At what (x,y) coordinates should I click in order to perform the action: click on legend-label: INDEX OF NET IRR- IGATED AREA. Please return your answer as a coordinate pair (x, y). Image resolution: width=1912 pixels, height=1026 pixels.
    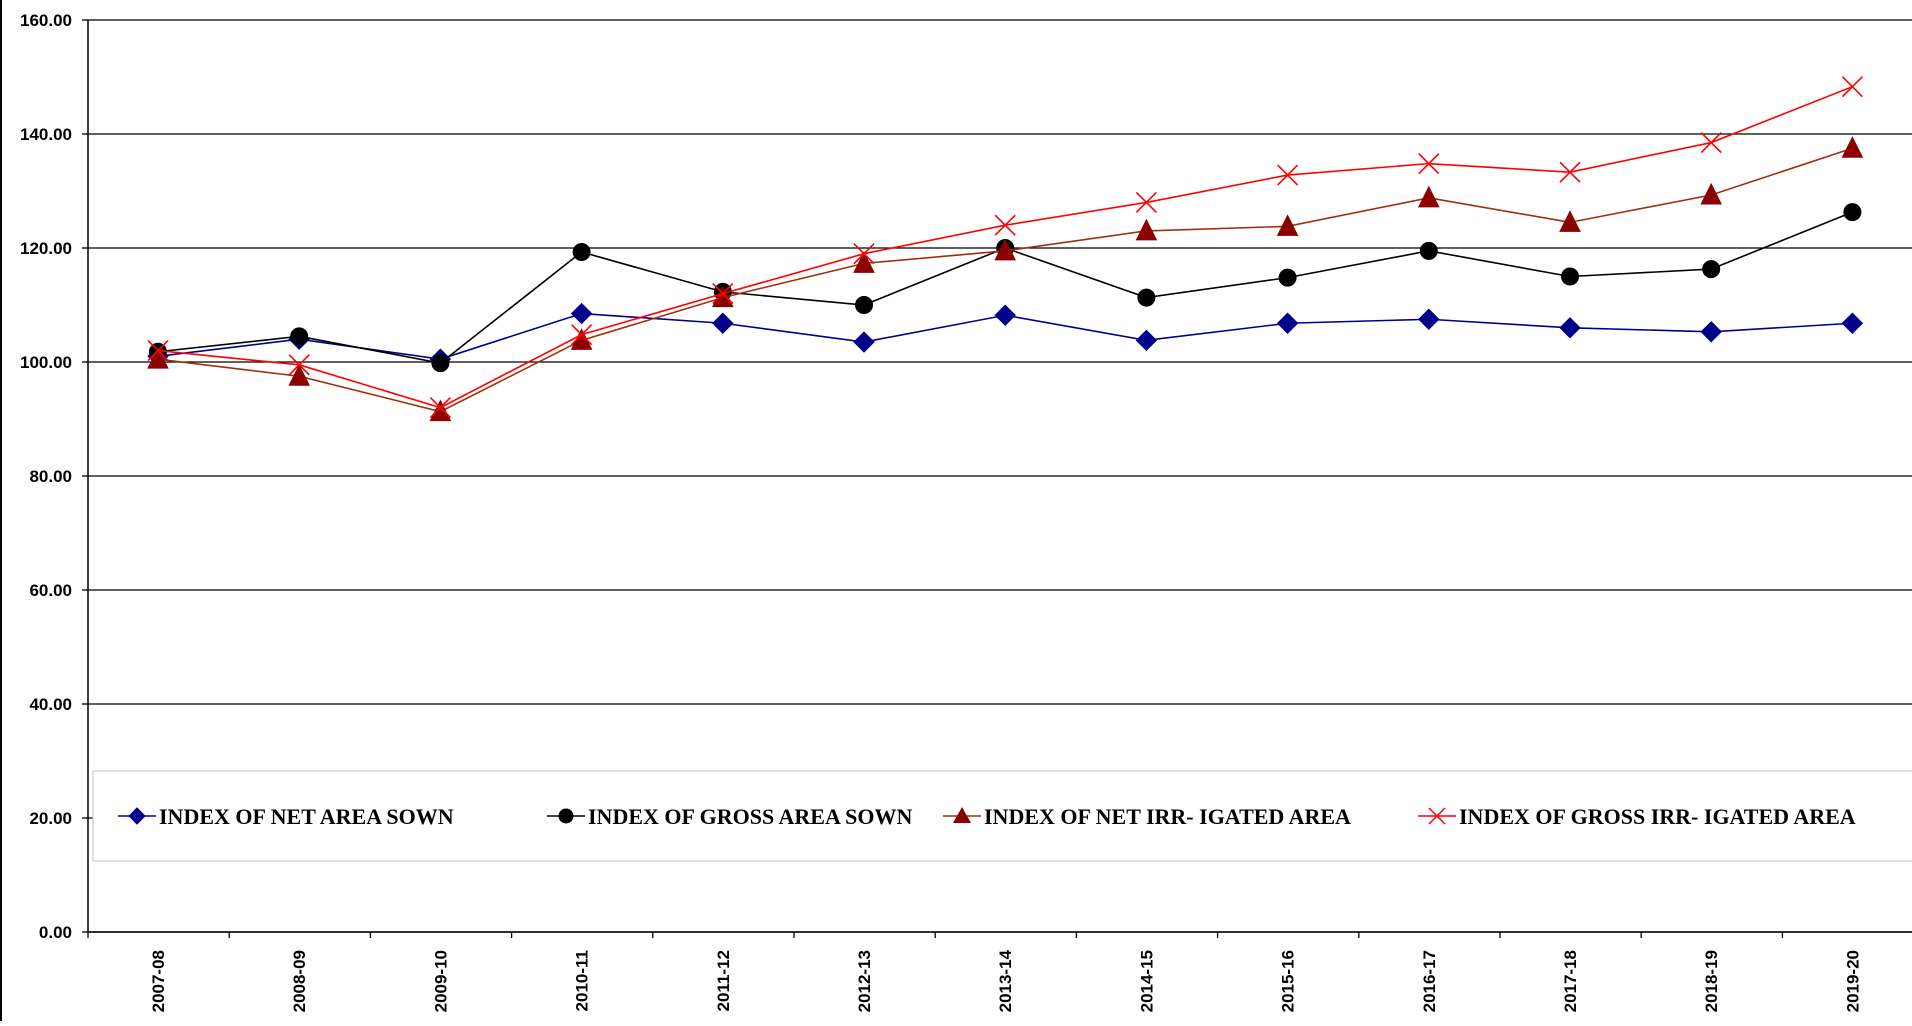
    Looking at the image, I should click on (1167, 816).